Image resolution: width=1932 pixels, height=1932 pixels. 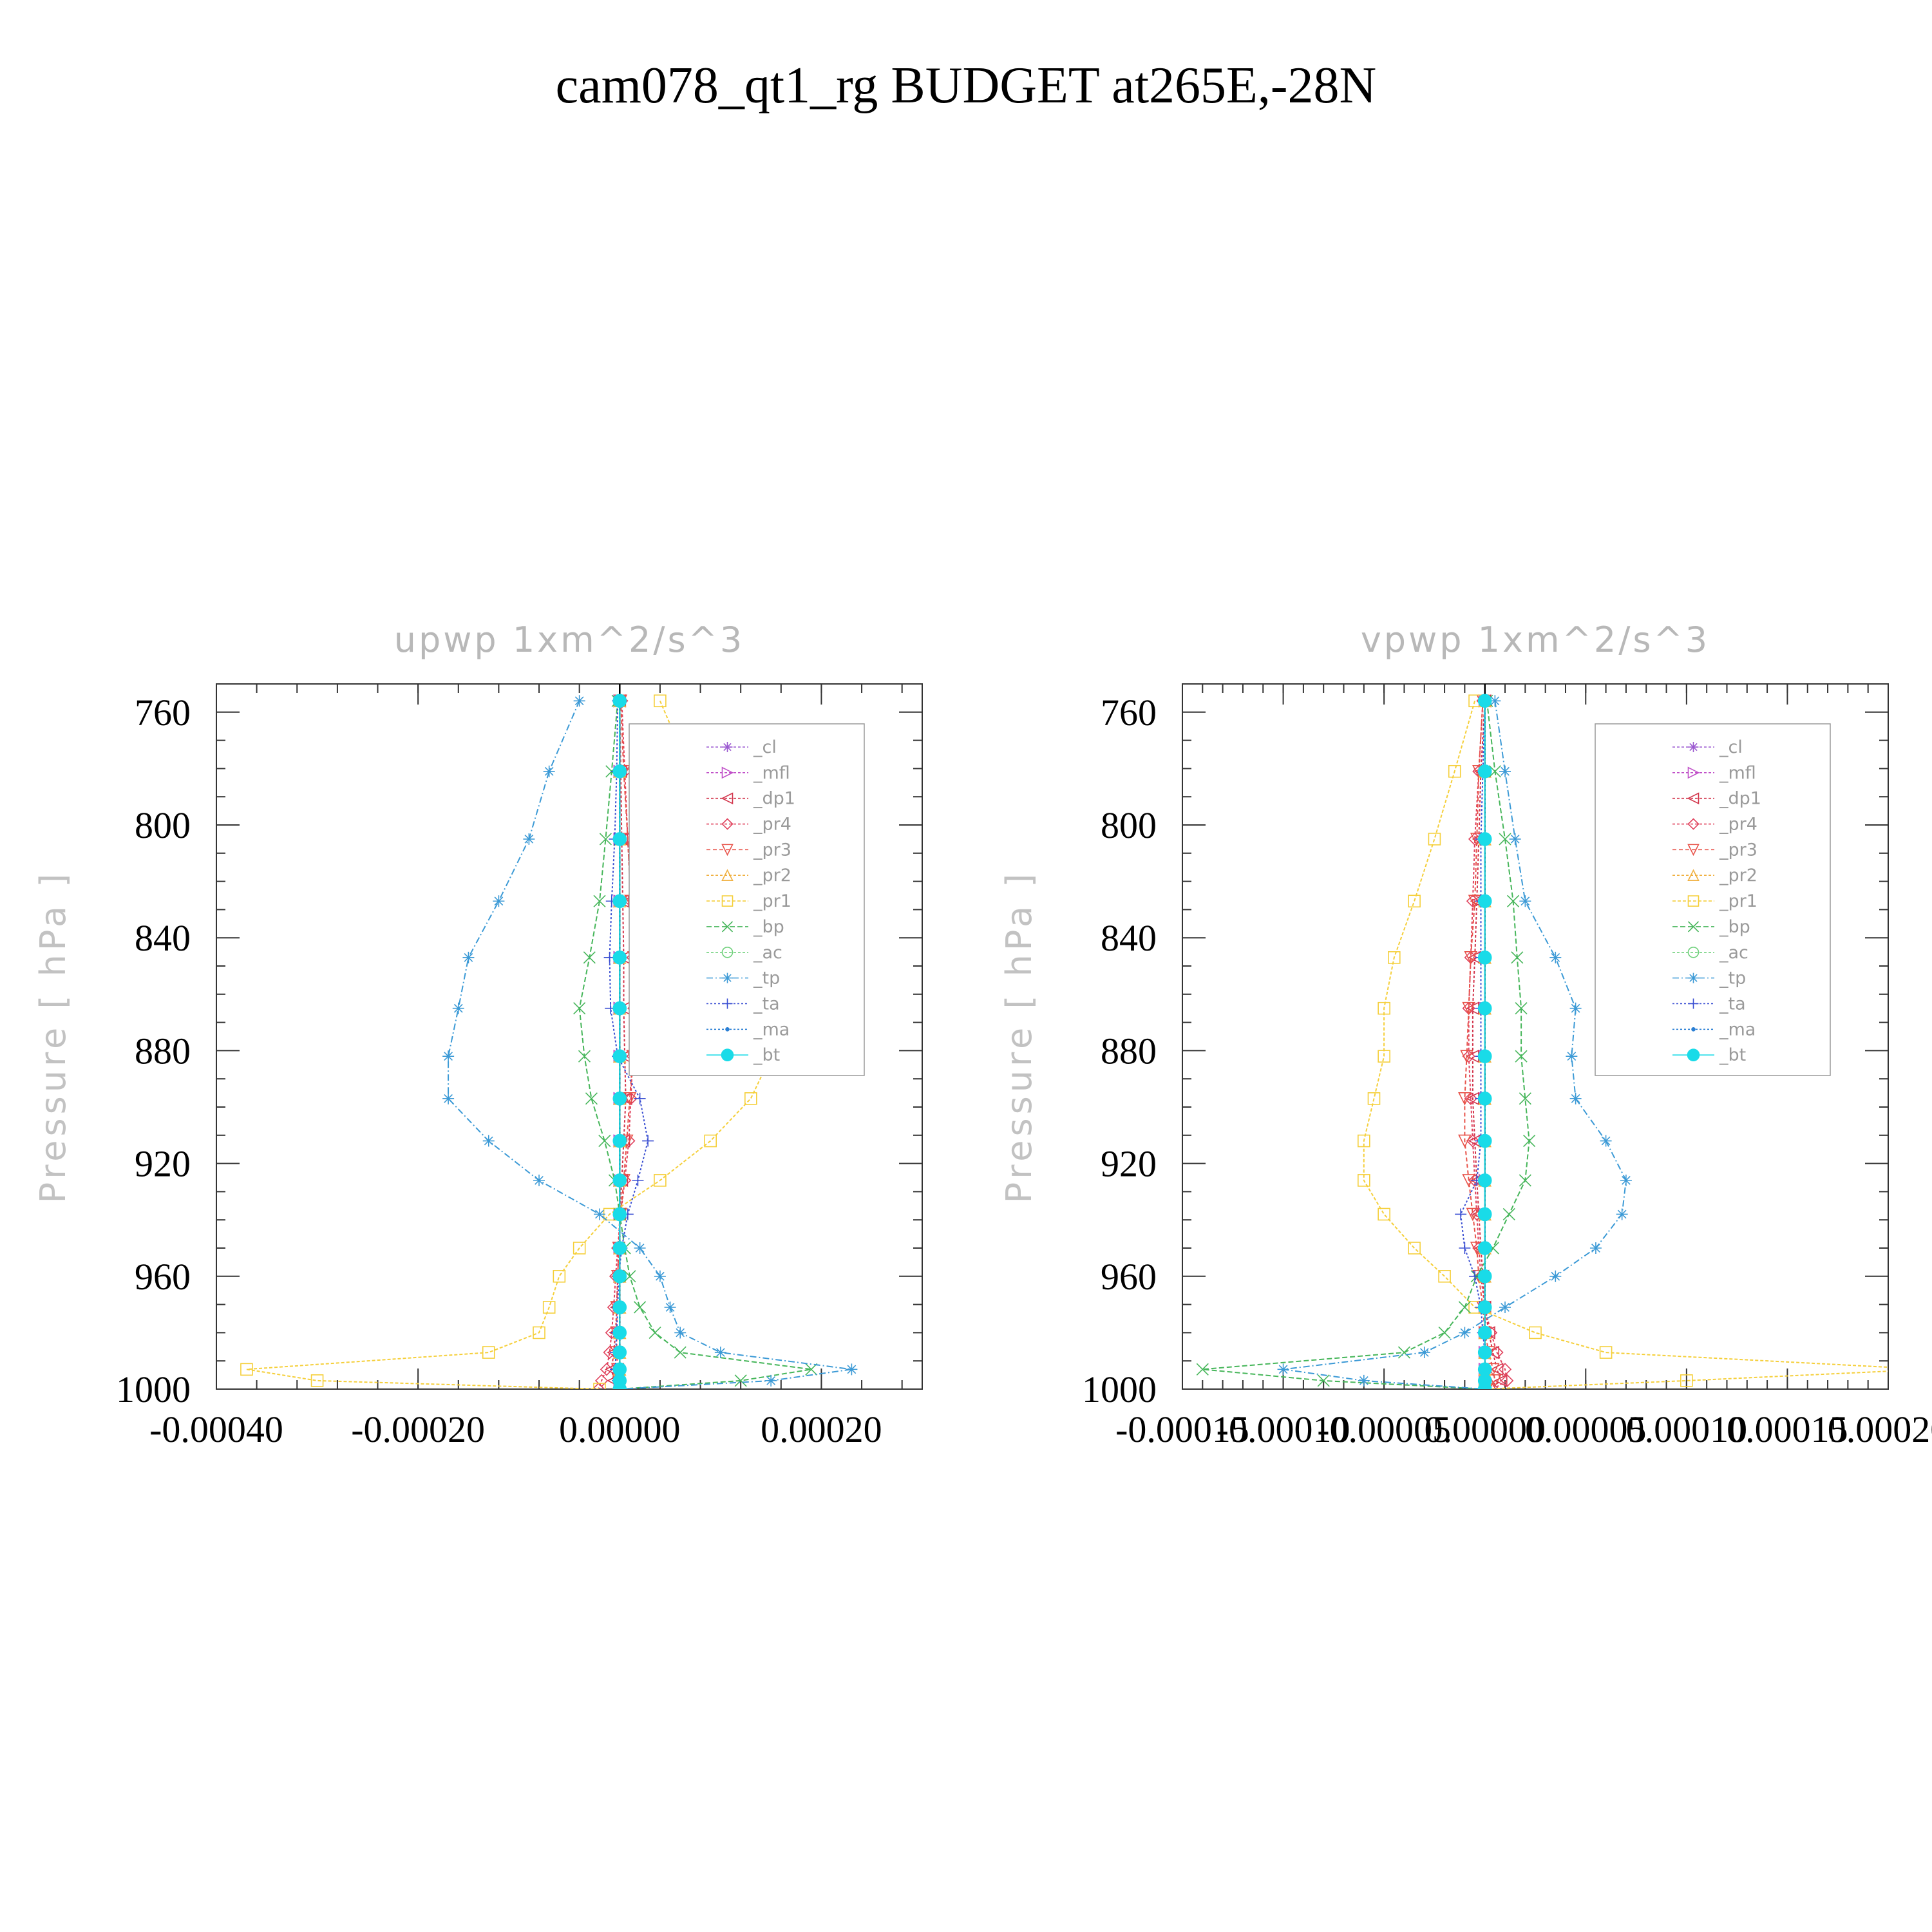 I want to click on legend-marker_pr3, so click(x=1694, y=850).